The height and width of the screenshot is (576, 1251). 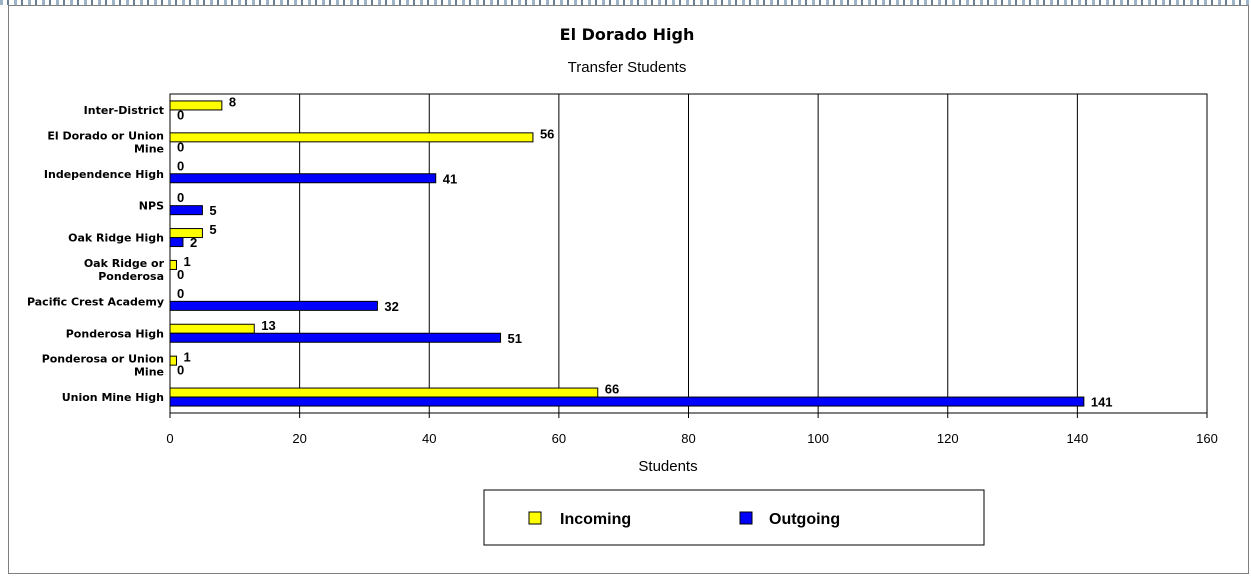 What do you see at coordinates (124, 110) in the screenshot?
I see `category-label: Inter-District` at bounding box center [124, 110].